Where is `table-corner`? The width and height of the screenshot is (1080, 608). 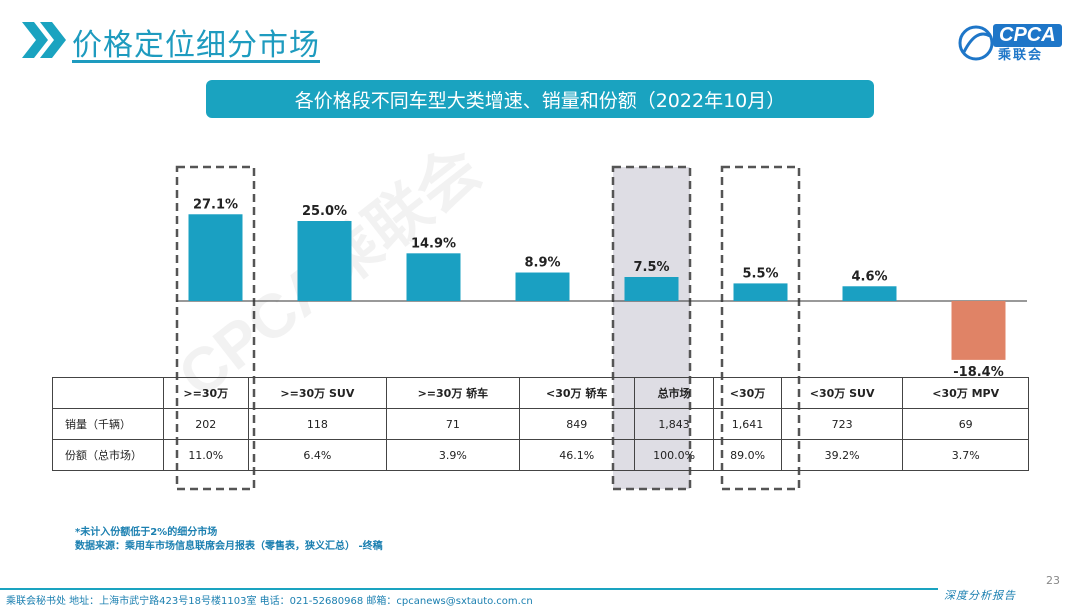
table-corner is located at coordinates (108, 393).